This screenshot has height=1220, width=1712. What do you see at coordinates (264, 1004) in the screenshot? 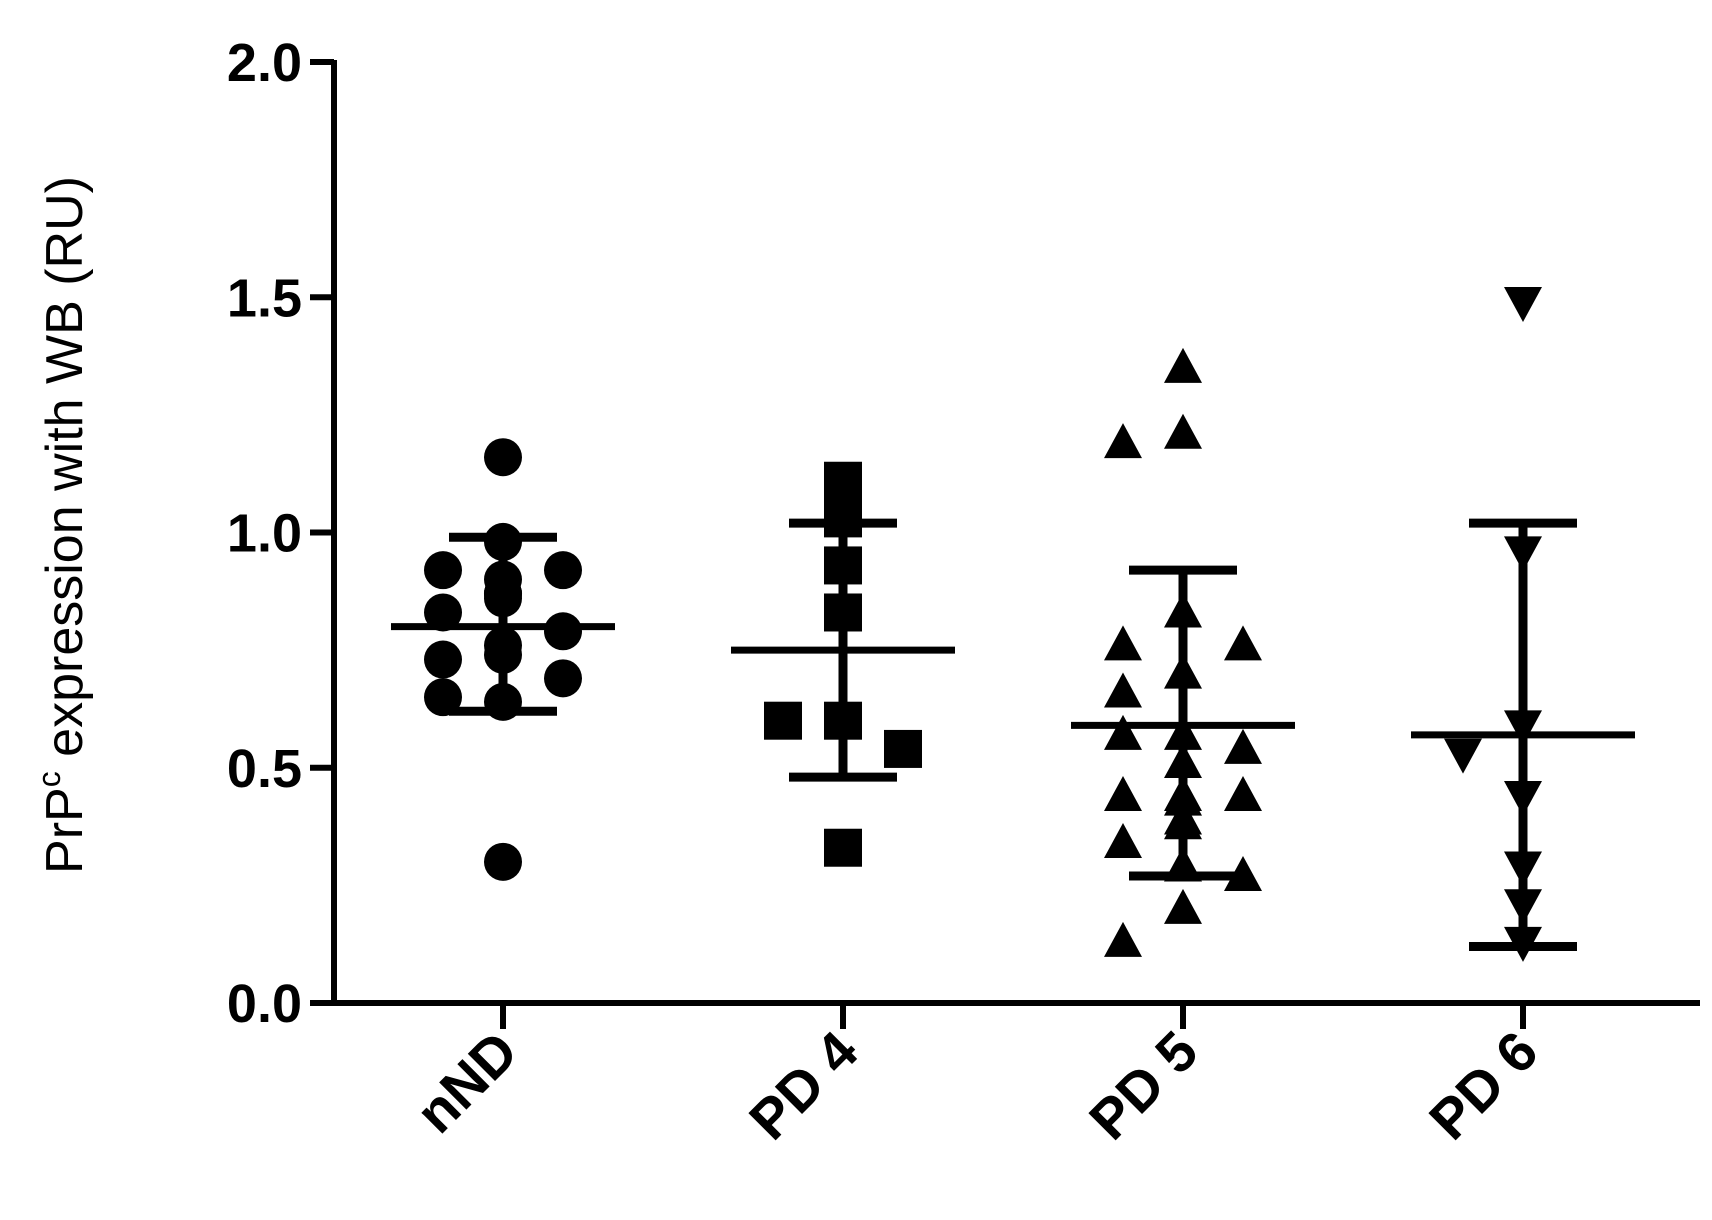
I see `y-tick-label: 0.0` at bounding box center [264, 1004].